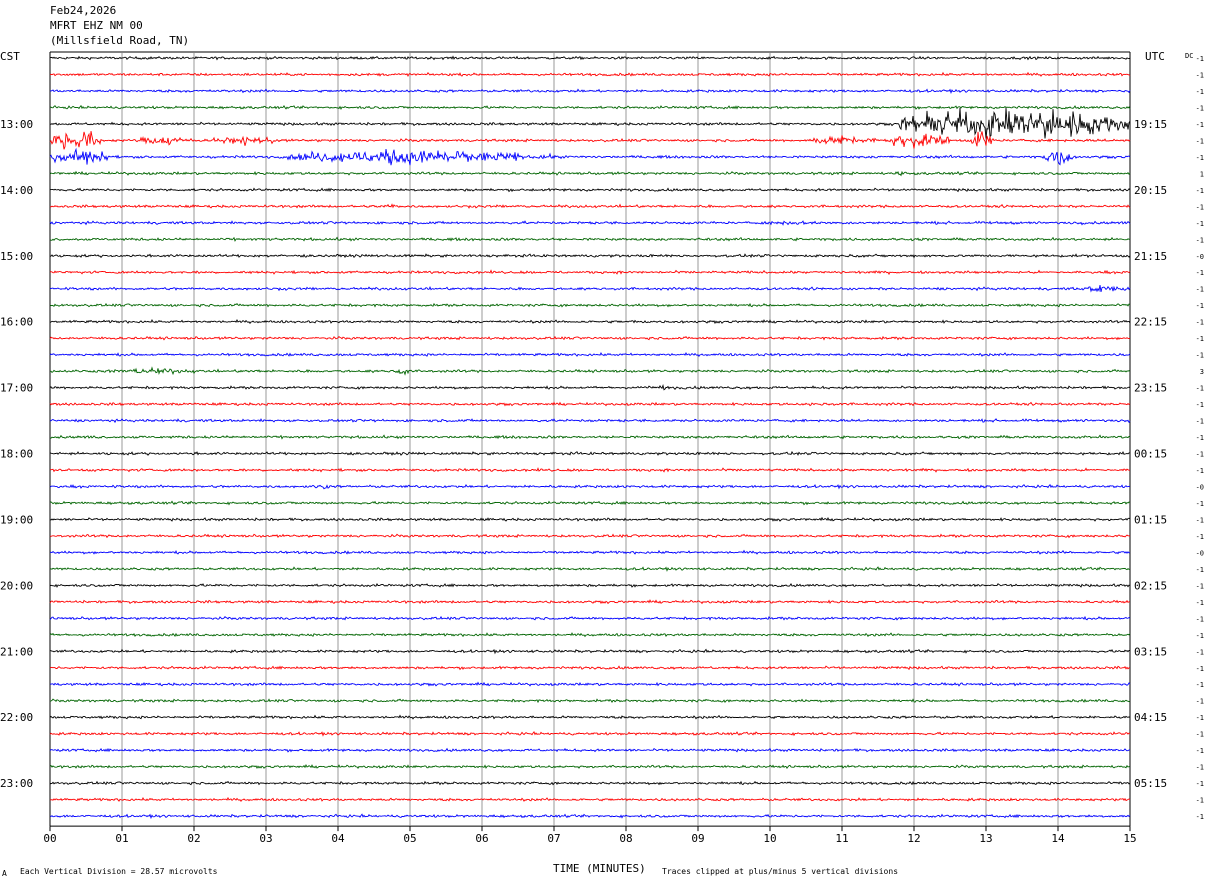 Image resolution: width=1210 pixels, height=886 pixels. What do you see at coordinates (16, 783) in the screenshot?
I see `left-hour-label: 23:00` at bounding box center [16, 783].